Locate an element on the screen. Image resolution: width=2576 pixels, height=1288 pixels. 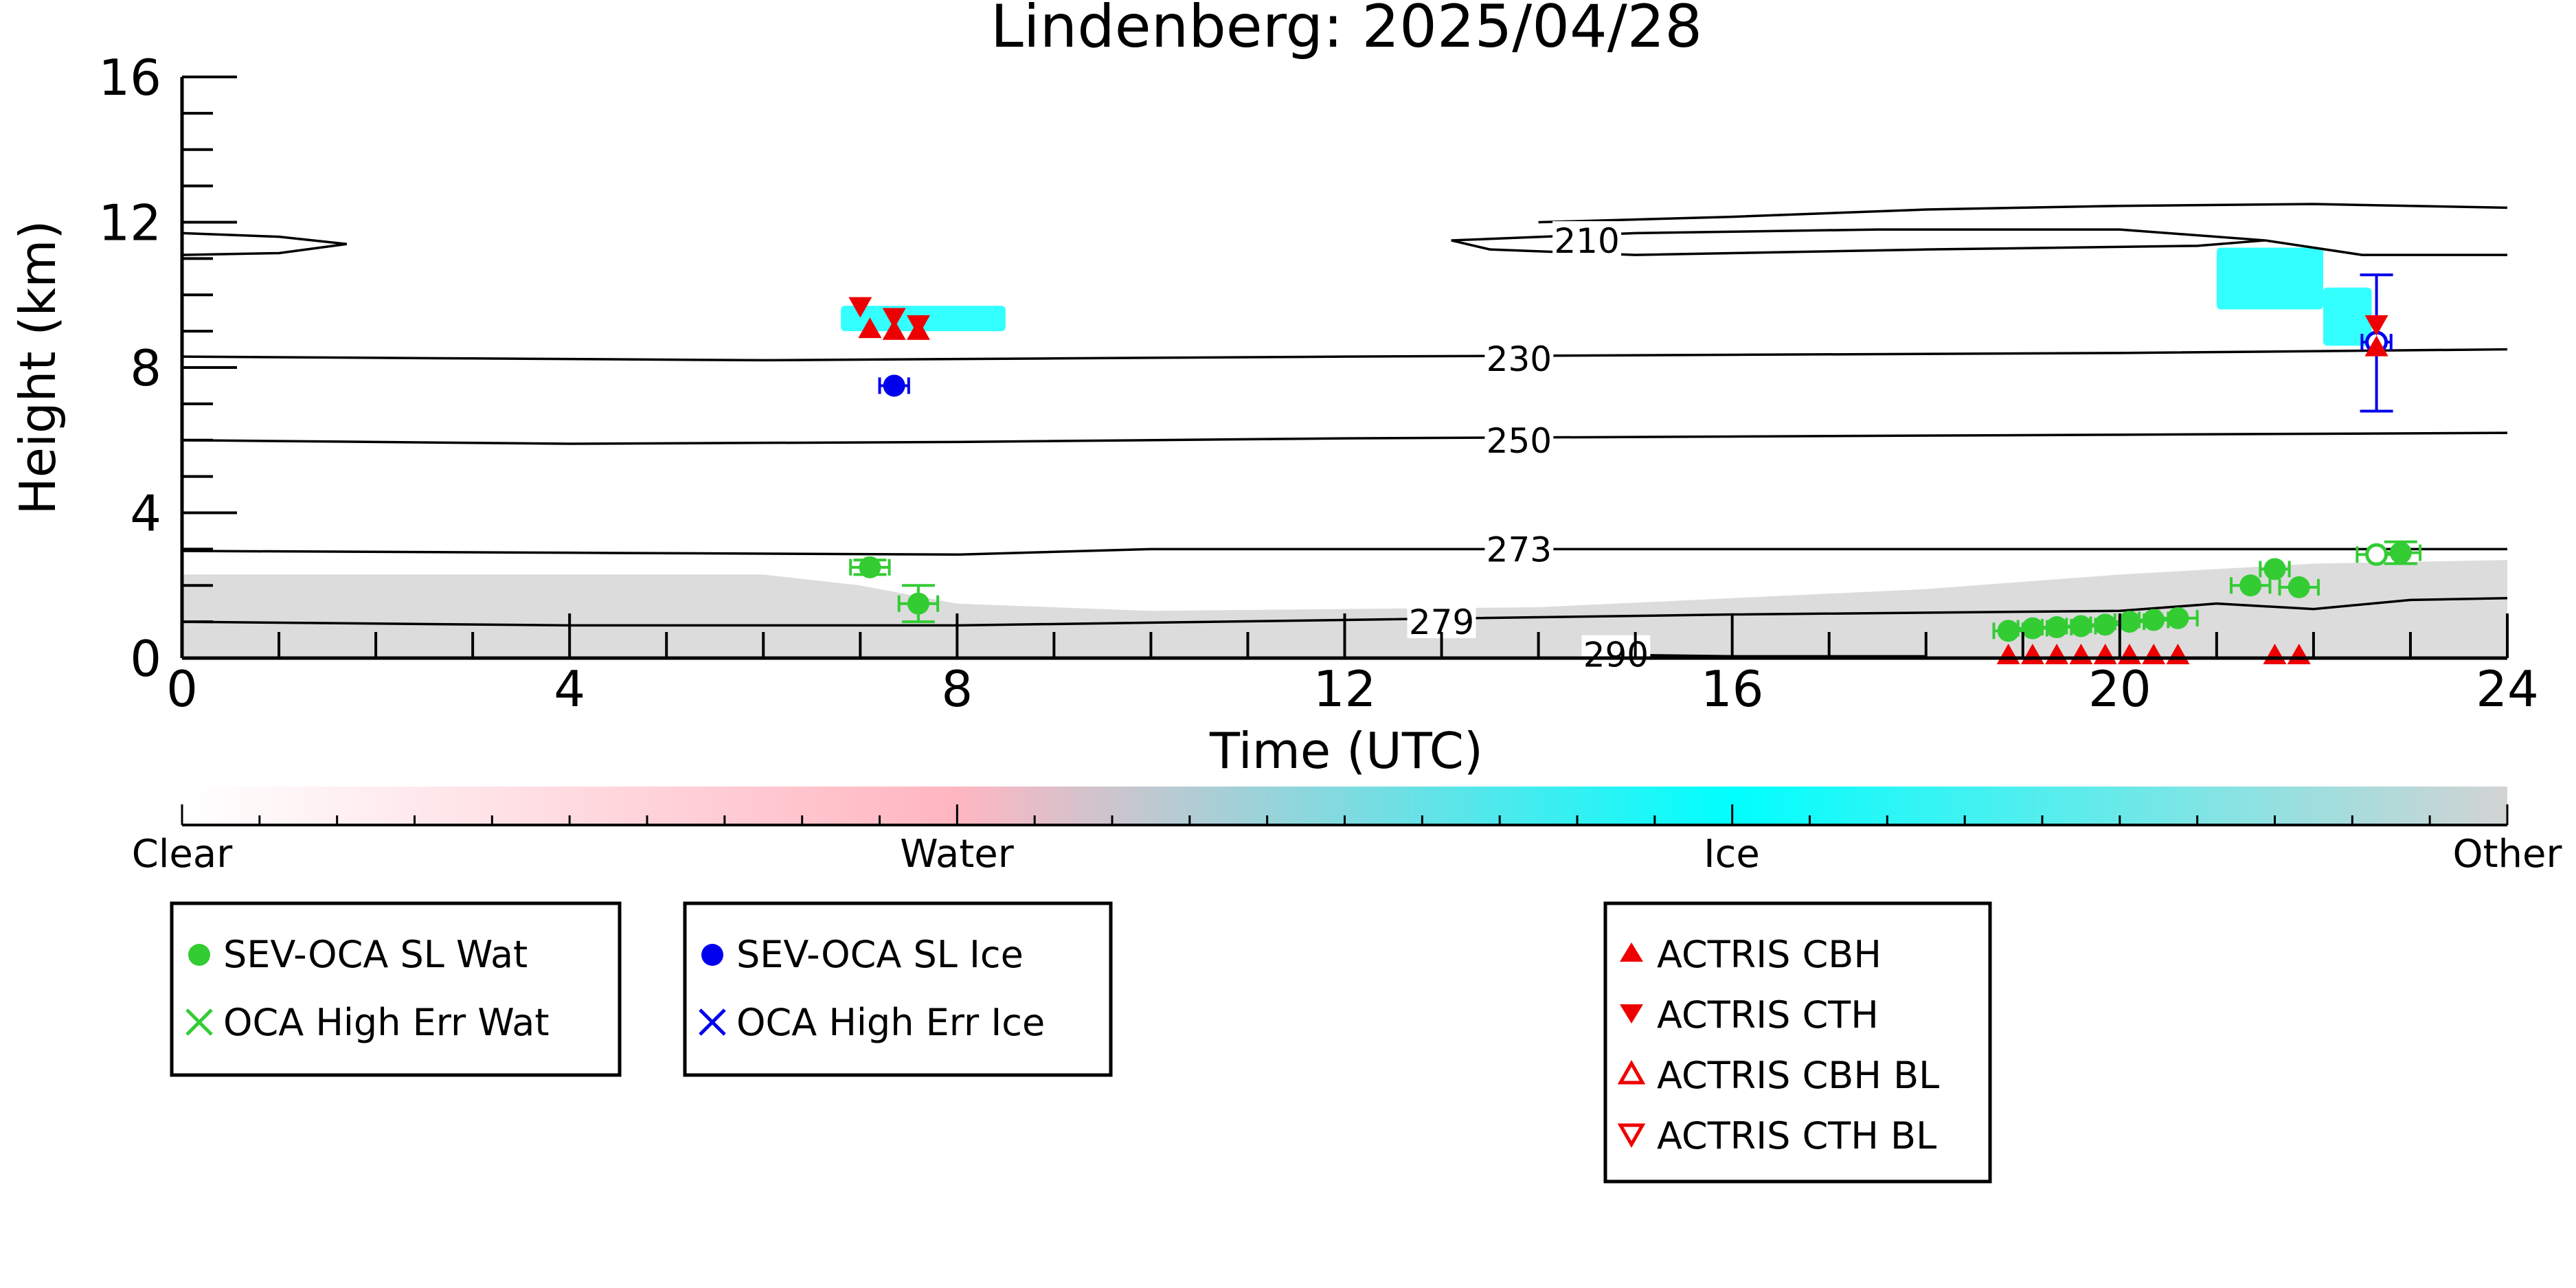
contour-label-250: 250 is located at coordinates (1519, 441).